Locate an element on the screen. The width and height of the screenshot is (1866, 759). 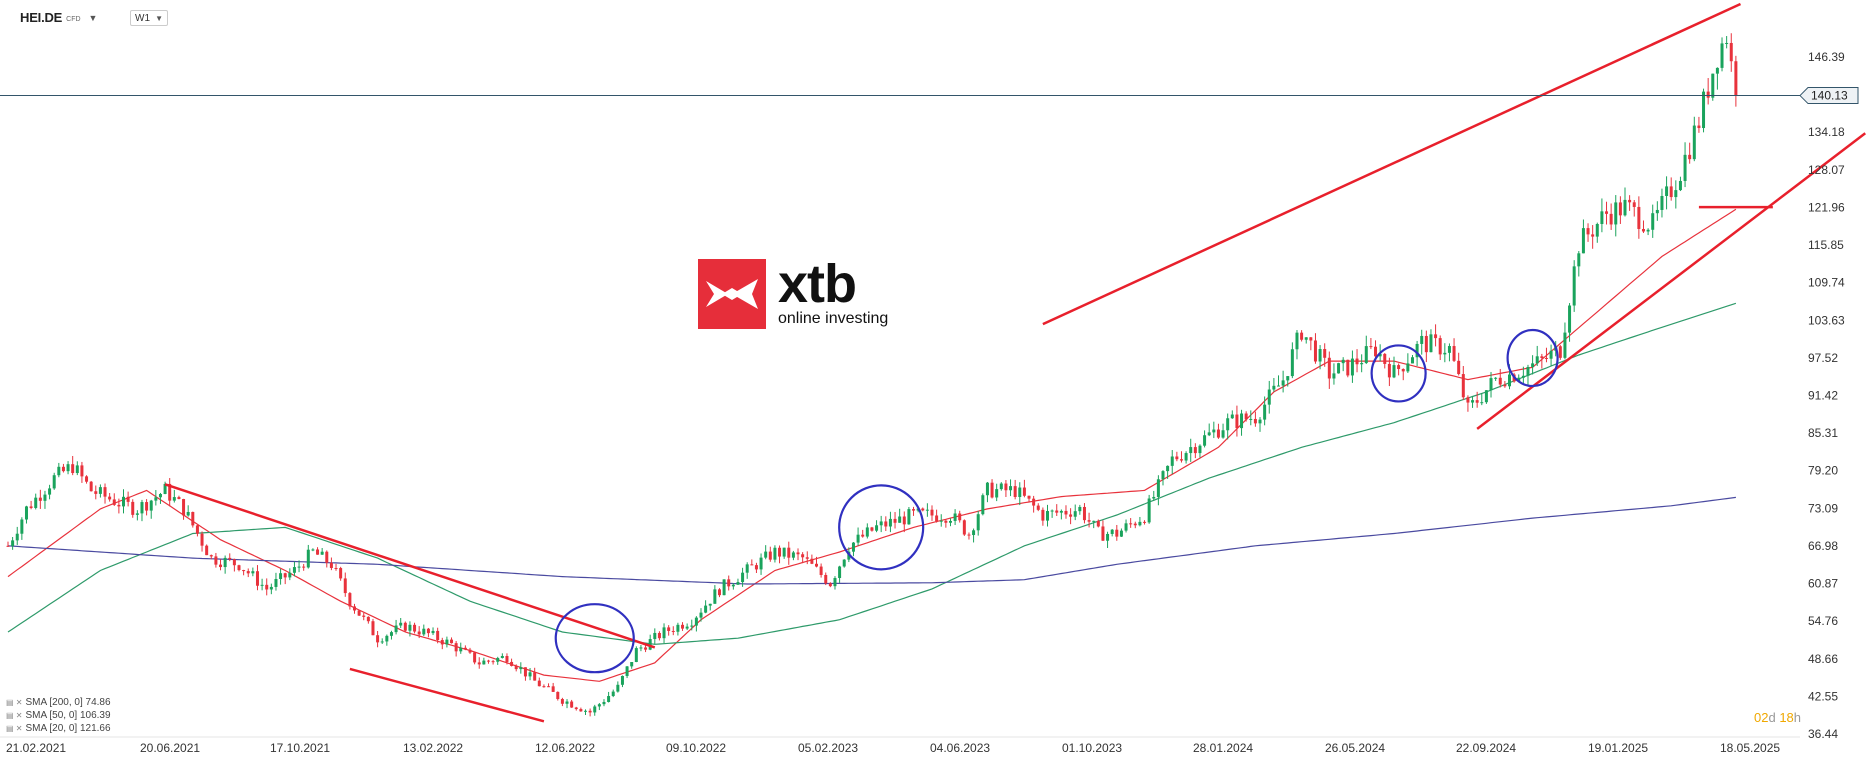
symbol-header: HEI.DE CFD ▼ is located at coordinates (58, 17).